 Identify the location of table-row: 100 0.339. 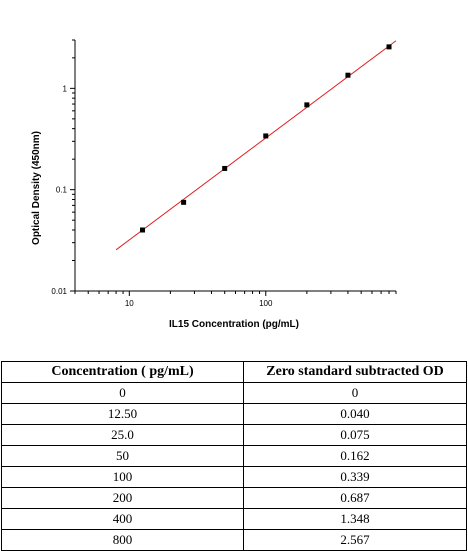
(234, 477).